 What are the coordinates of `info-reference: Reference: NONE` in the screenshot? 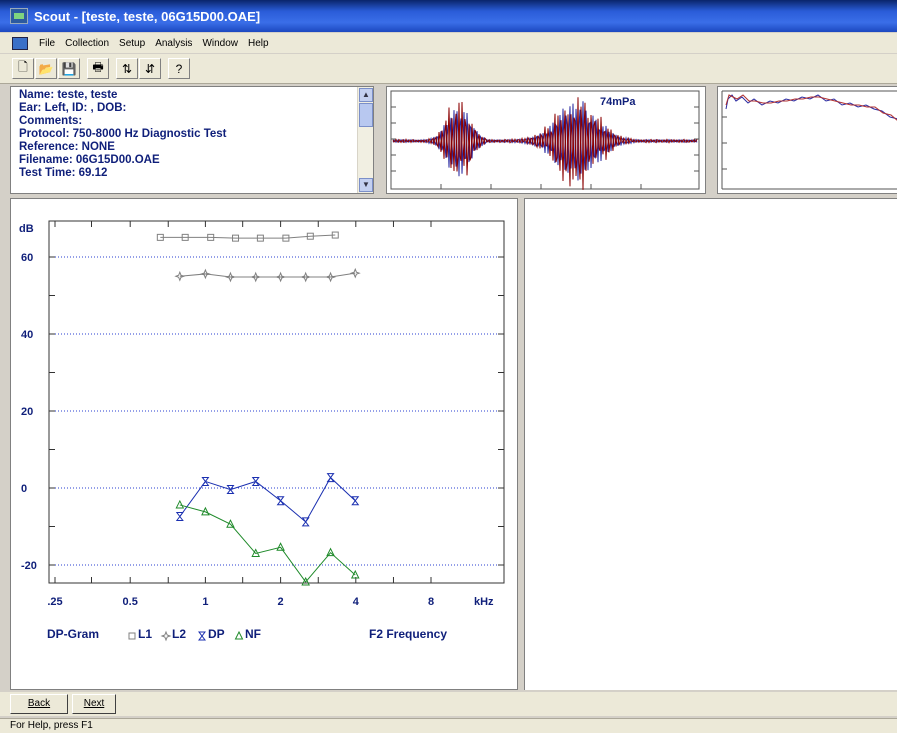 It's located at (67, 147).